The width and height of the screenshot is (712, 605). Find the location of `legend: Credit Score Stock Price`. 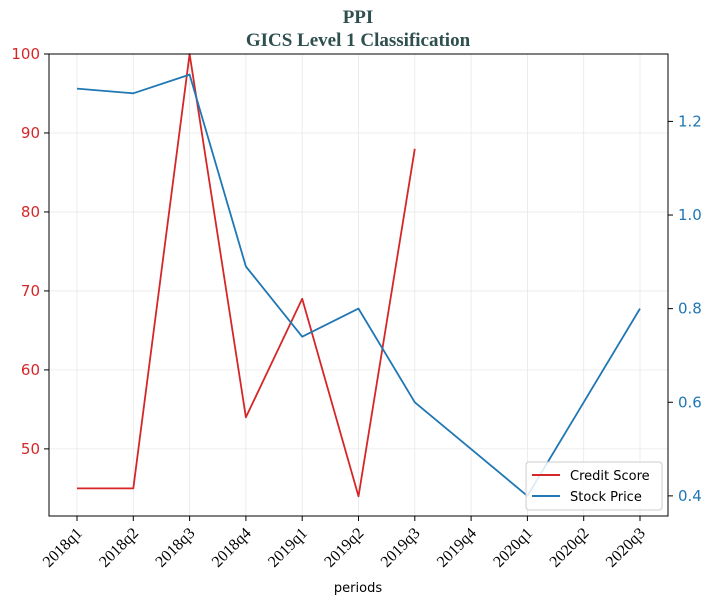

legend: Credit Score Stock Price is located at coordinates (594, 486).